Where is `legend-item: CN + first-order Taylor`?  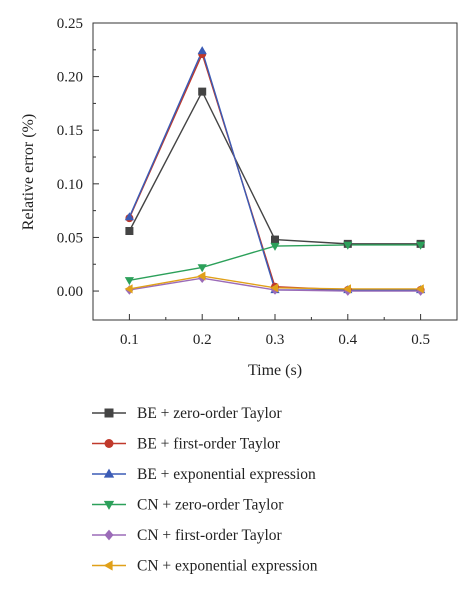 legend-item: CN + first-order Taylor is located at coordinates (187, 535).